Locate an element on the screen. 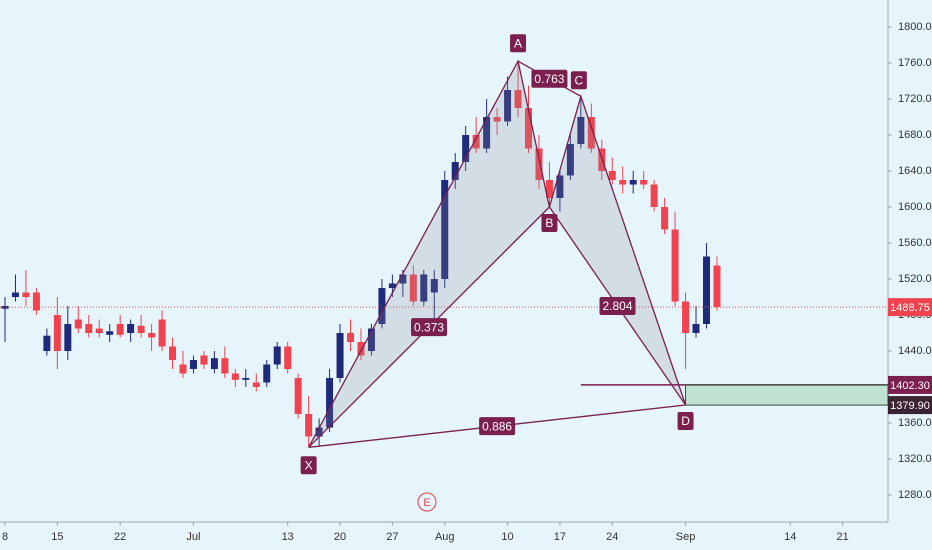  y-tick-label: 1720.00 is located at coordinates (915, 99).